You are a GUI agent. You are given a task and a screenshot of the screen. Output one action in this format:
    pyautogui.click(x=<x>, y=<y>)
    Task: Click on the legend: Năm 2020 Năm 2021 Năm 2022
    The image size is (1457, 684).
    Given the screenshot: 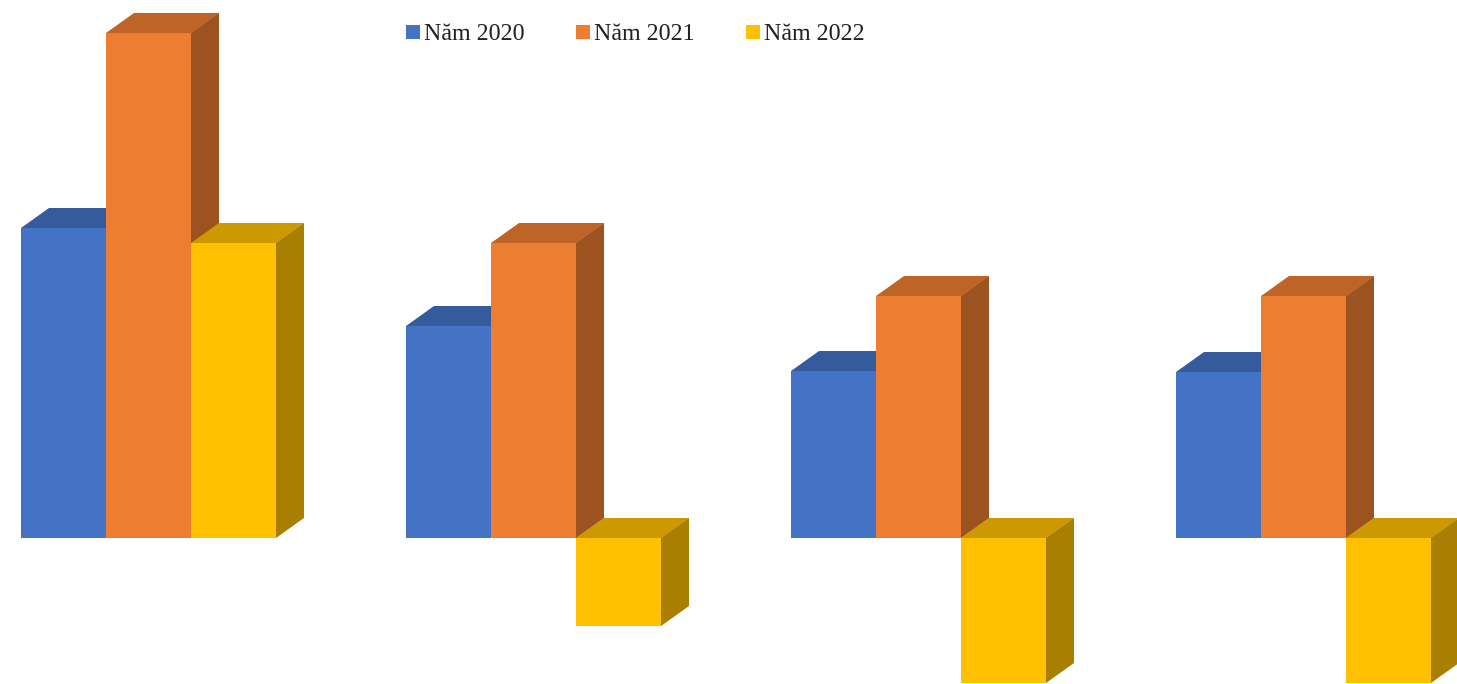 What is the action you would take?
    pyautogui.click(x=635, y=33)
    